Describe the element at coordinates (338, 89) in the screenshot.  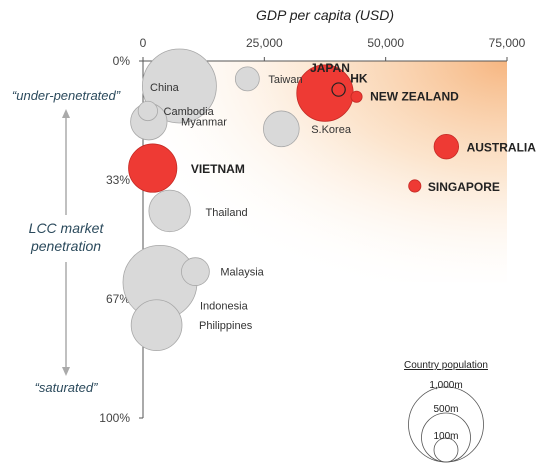
I see `bubble-hk` at that location.